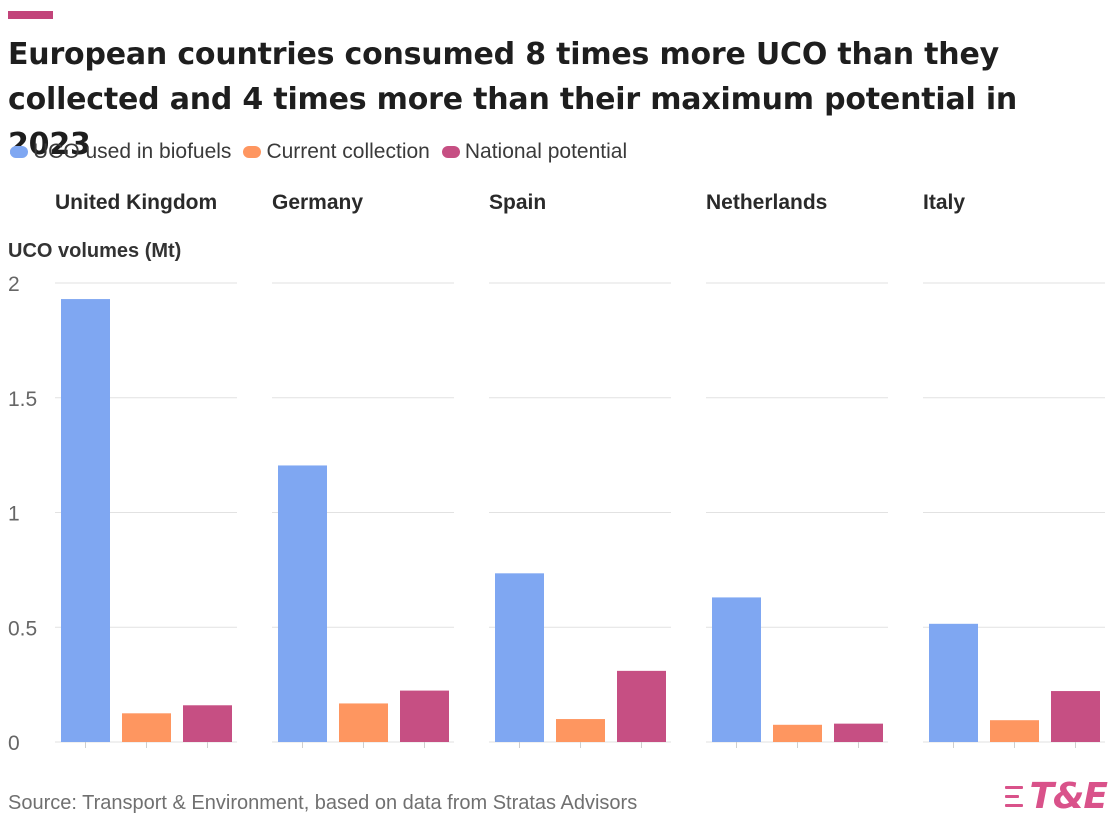  I want to click on te-logo: T&E, so click(1056, 796).